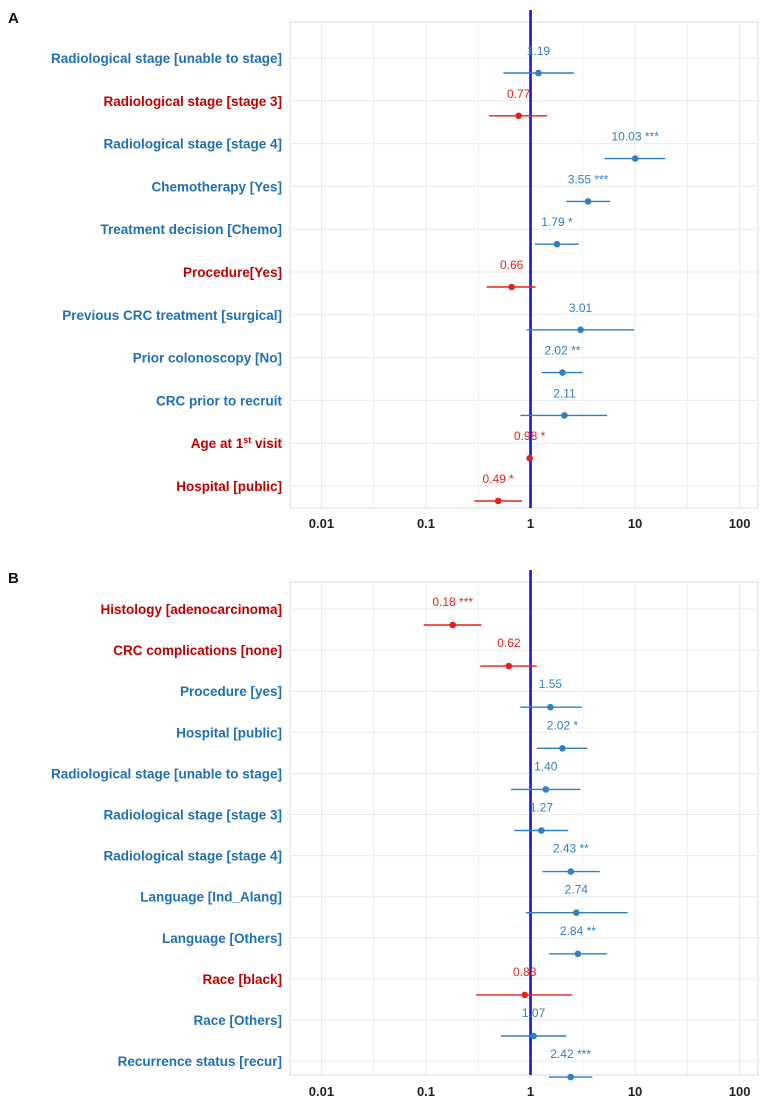  What do you see at coordinates (525, 972) in the screenshot?
I see `odds-ratio-label: 0.88` at bounding box center [525, 972].